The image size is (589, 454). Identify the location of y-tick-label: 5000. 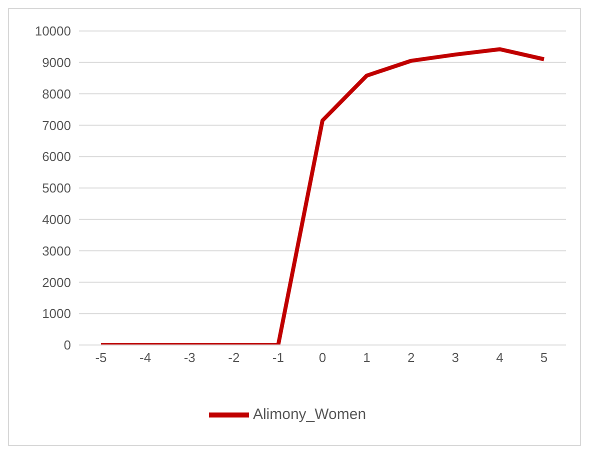
(56, 188).